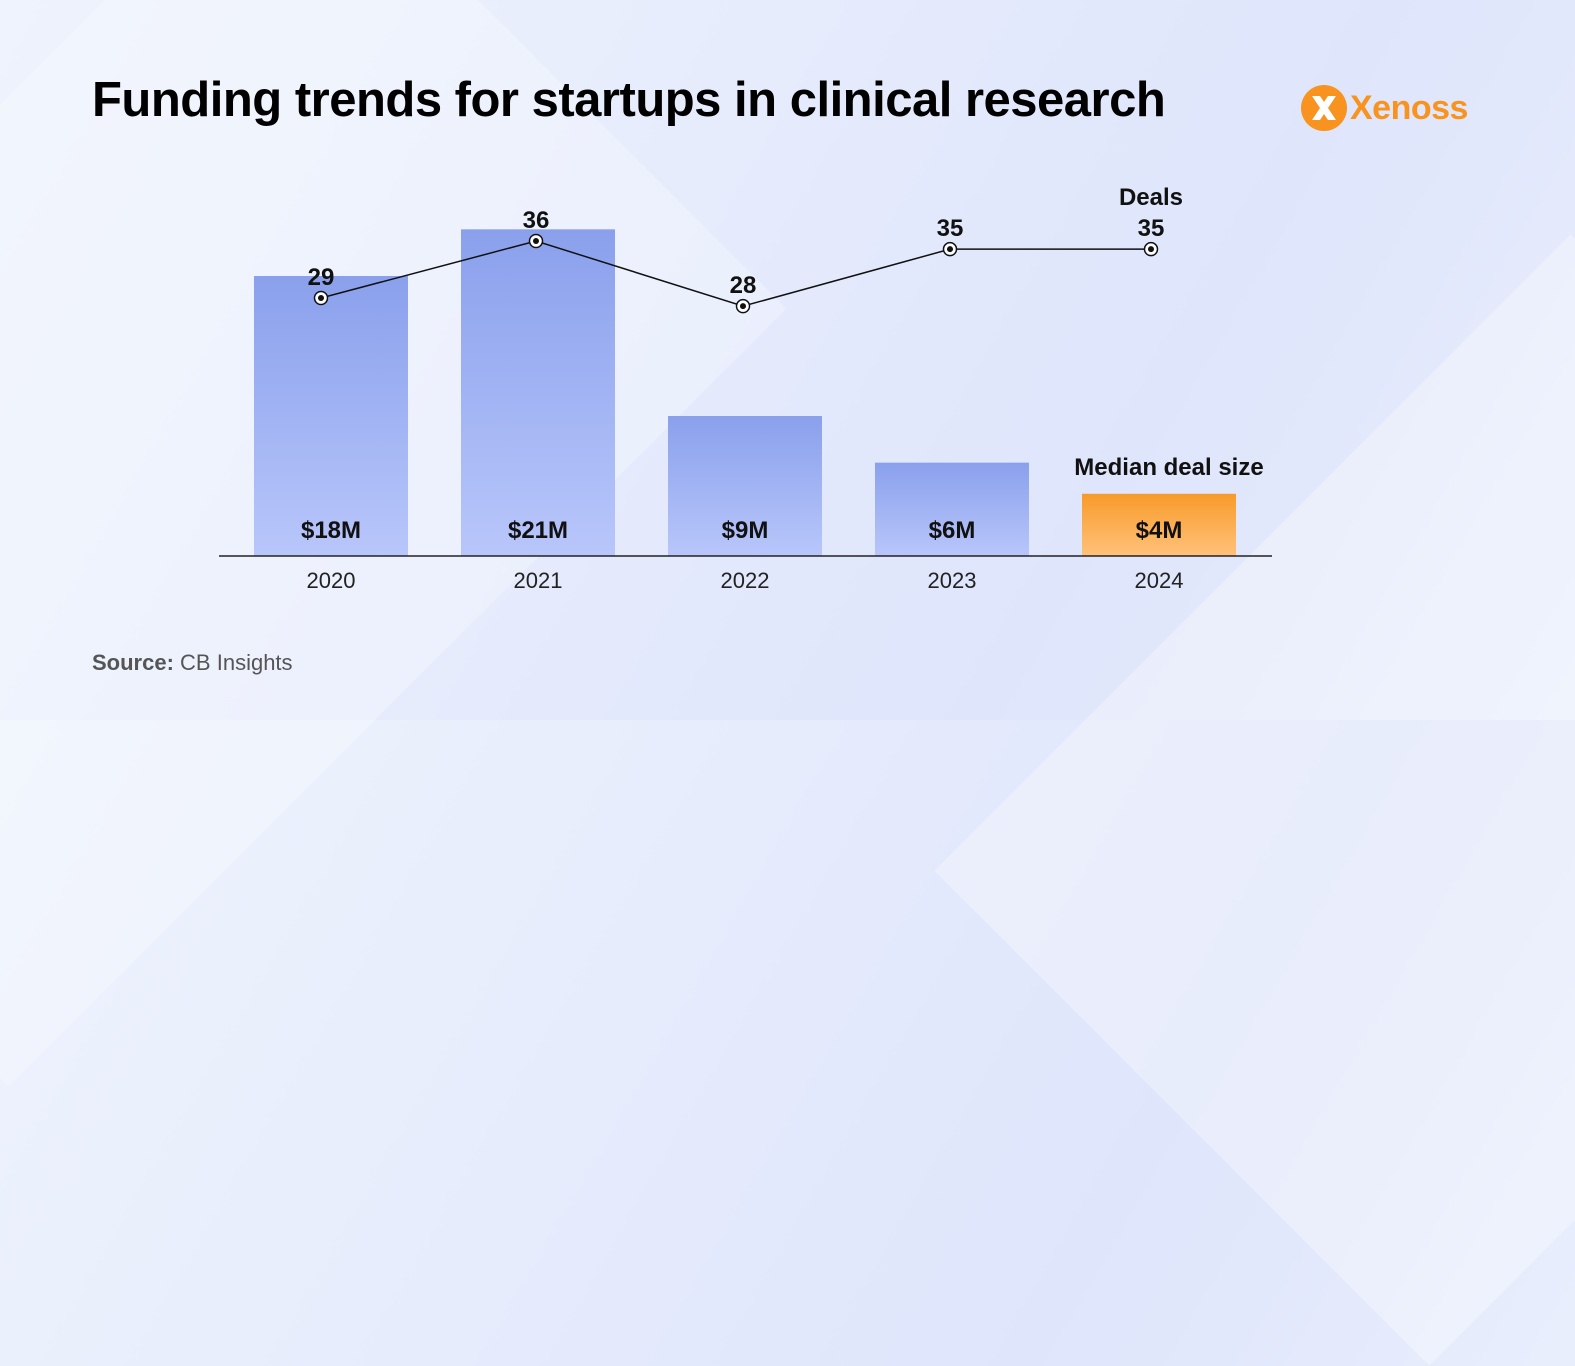 This screenshot has height=1366, width=1575. I want to click on bar-value-label: $4M, so click(1159, 530).